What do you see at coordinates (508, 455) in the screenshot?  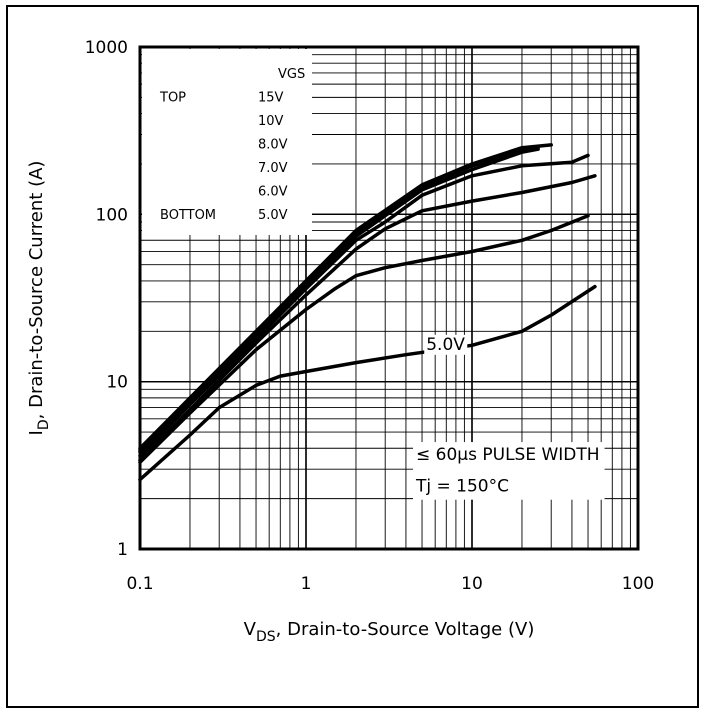 I see `annotation-text: ≤ 60µs PULSE WIDTH` at bounding box center [508, 455].